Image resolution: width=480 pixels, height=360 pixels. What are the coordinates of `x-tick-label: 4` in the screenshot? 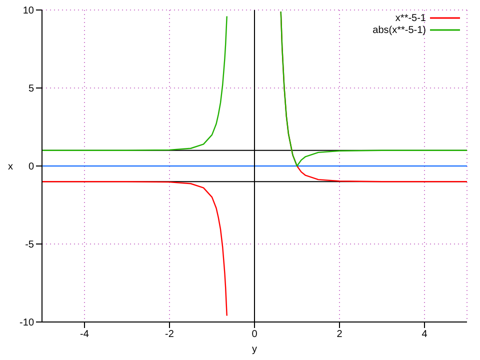 It's located at (425, 334).